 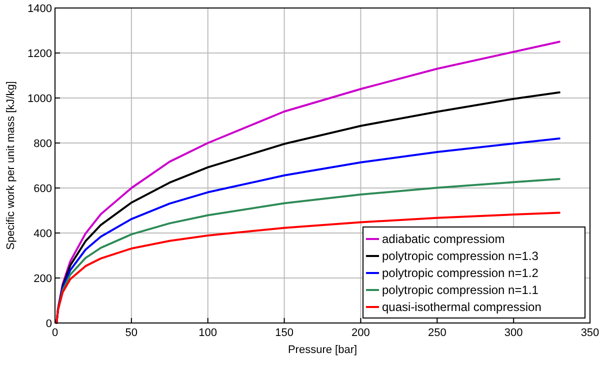 I want to click on legend-label: polytropic compression n=1.1, so click(x=460, y=290).